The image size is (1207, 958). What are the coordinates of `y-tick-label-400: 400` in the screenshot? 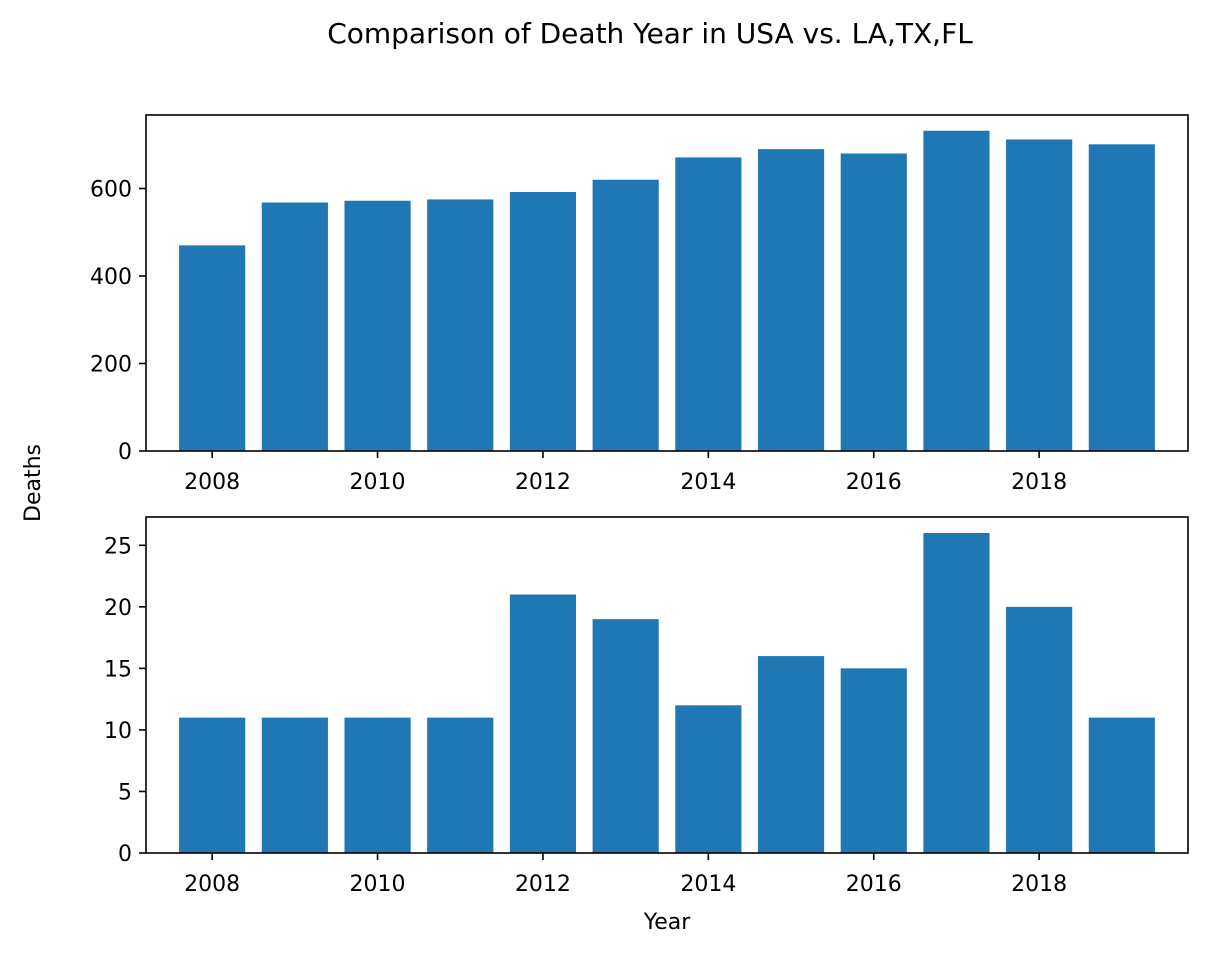 It's located at (111, 277).